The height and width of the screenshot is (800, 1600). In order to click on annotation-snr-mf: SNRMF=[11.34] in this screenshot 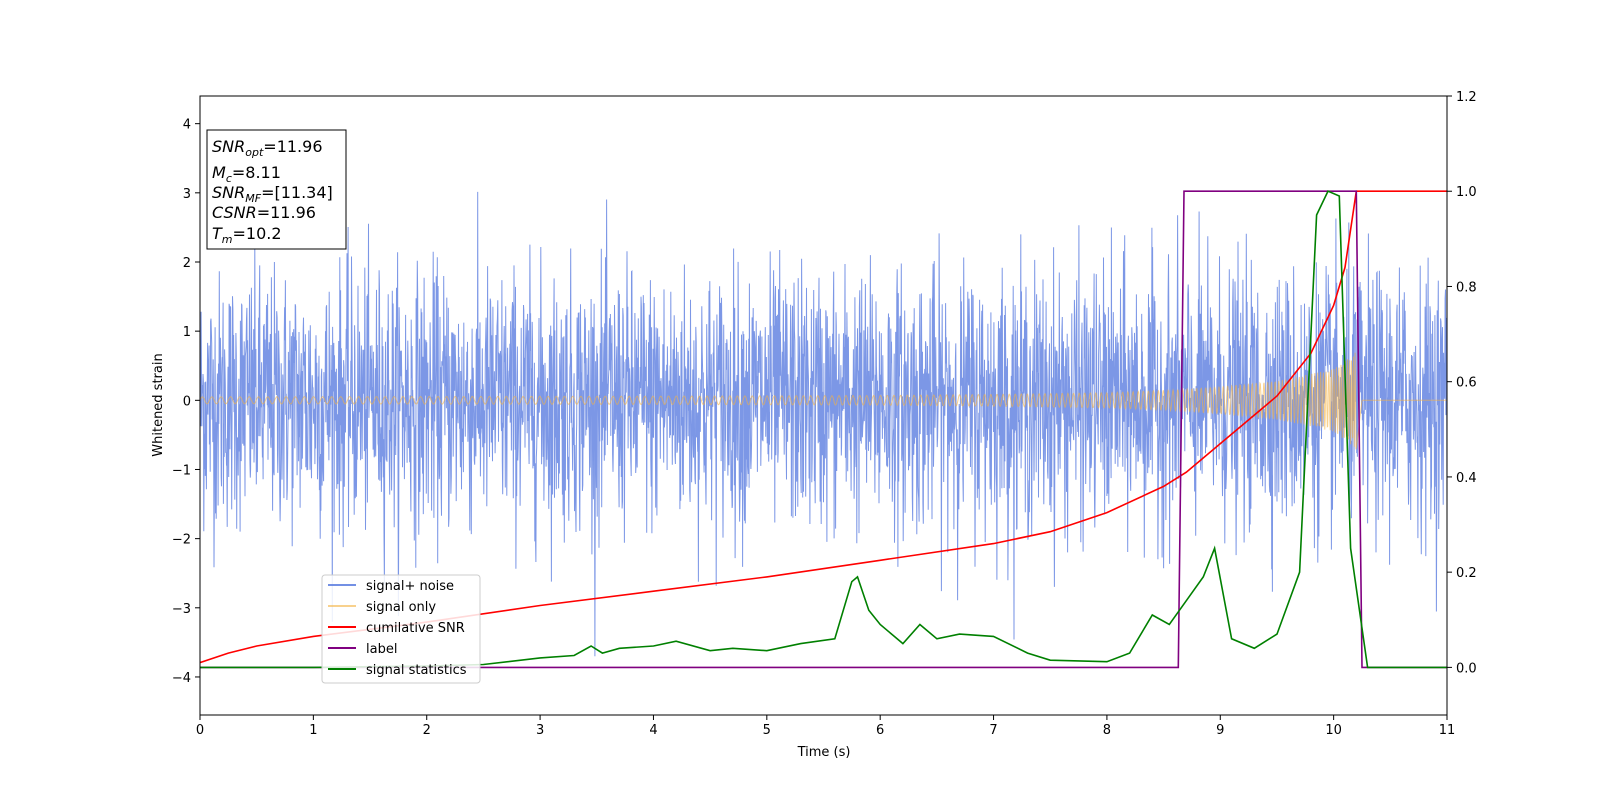, I will do `click(272, 194)`.